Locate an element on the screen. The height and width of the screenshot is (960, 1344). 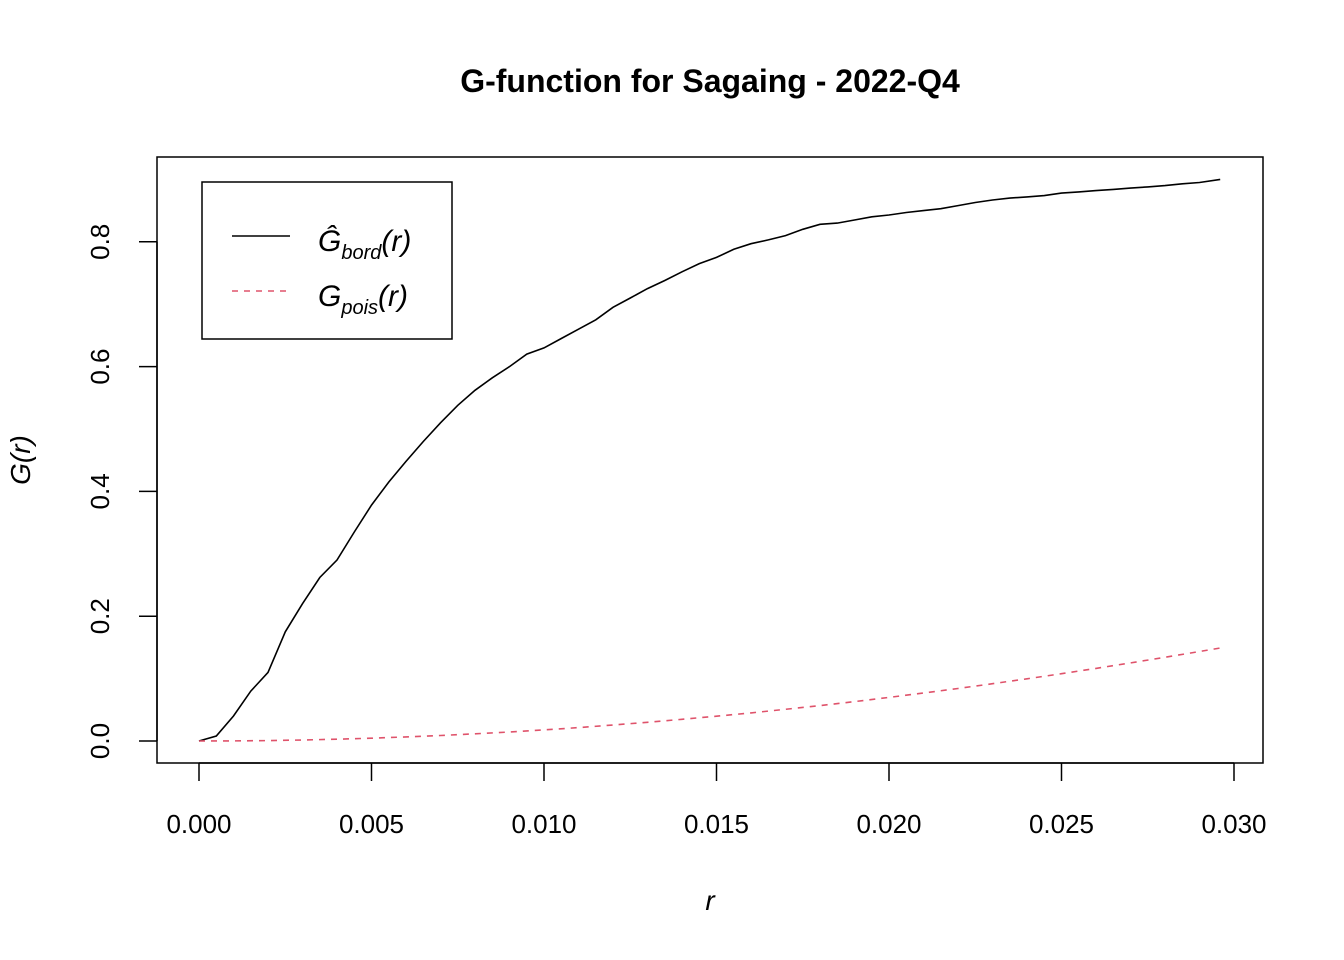
y-tick-label: 0.4 is located at coordinates (100, 491).